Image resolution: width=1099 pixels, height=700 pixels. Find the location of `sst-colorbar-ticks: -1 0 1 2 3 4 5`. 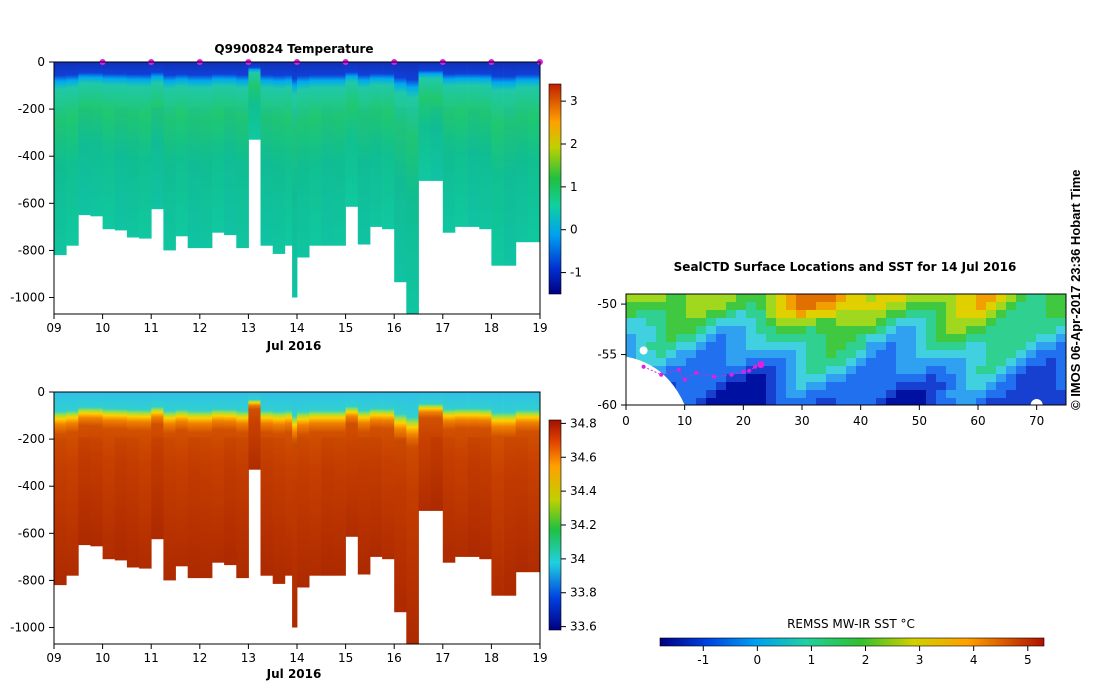

sst-colorbar-ticks: -1 0 1 2 3 4 5 is located at coordinates (864, 656).